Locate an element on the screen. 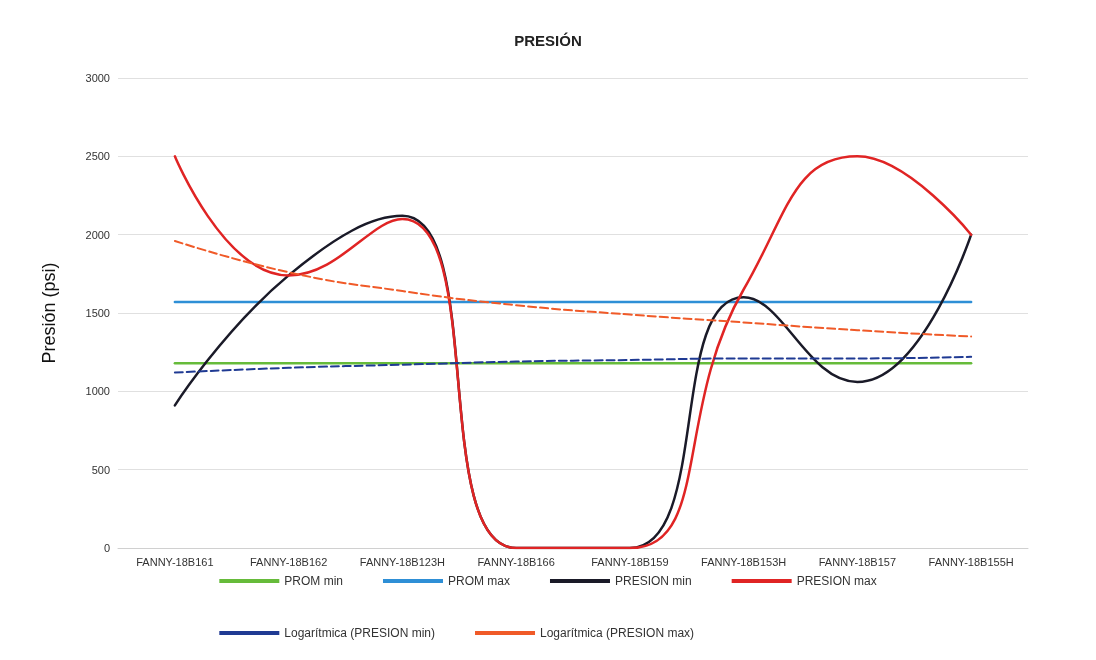 This screenshot has width=1096, height=660. x-tick-label: FANNY-18B153H is located at coordinates (744, 561).